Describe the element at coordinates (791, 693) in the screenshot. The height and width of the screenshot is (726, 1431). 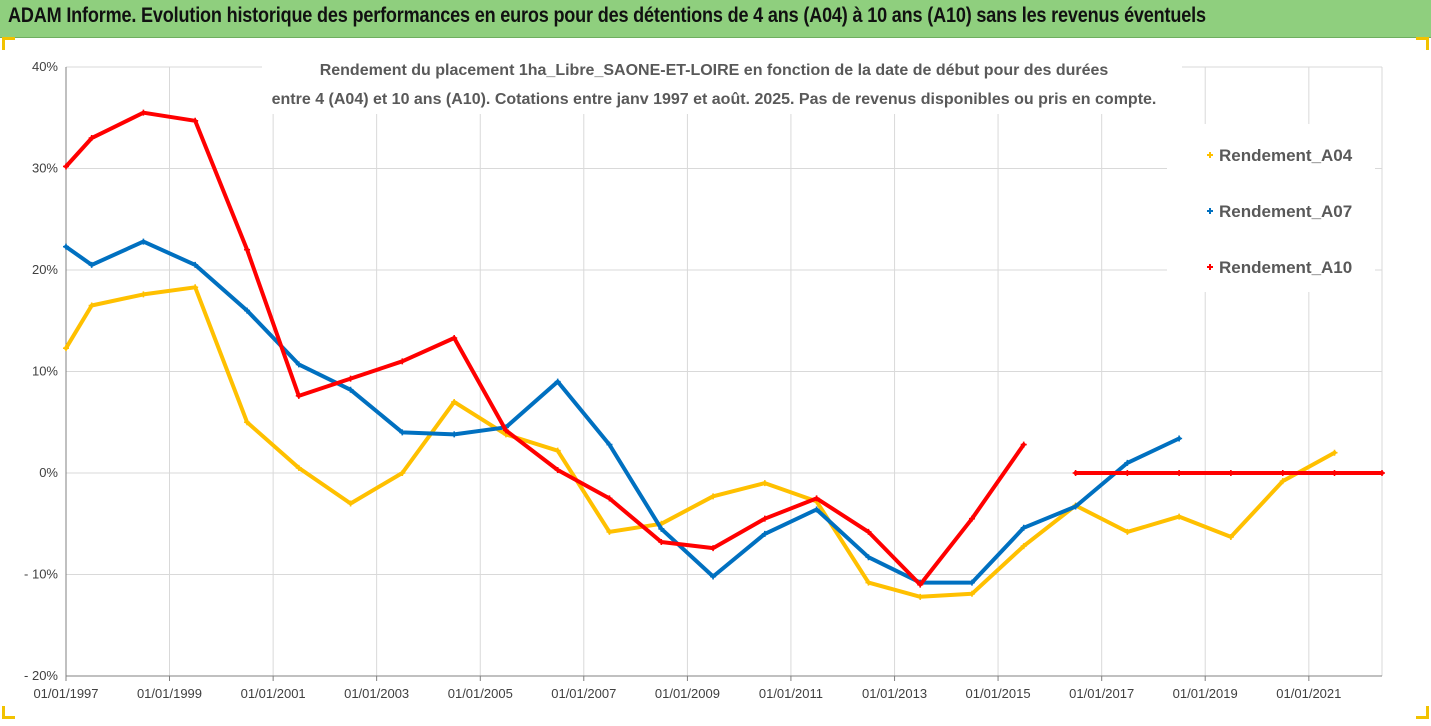
I see `x-tick-label: 01/01/2011` at that location.